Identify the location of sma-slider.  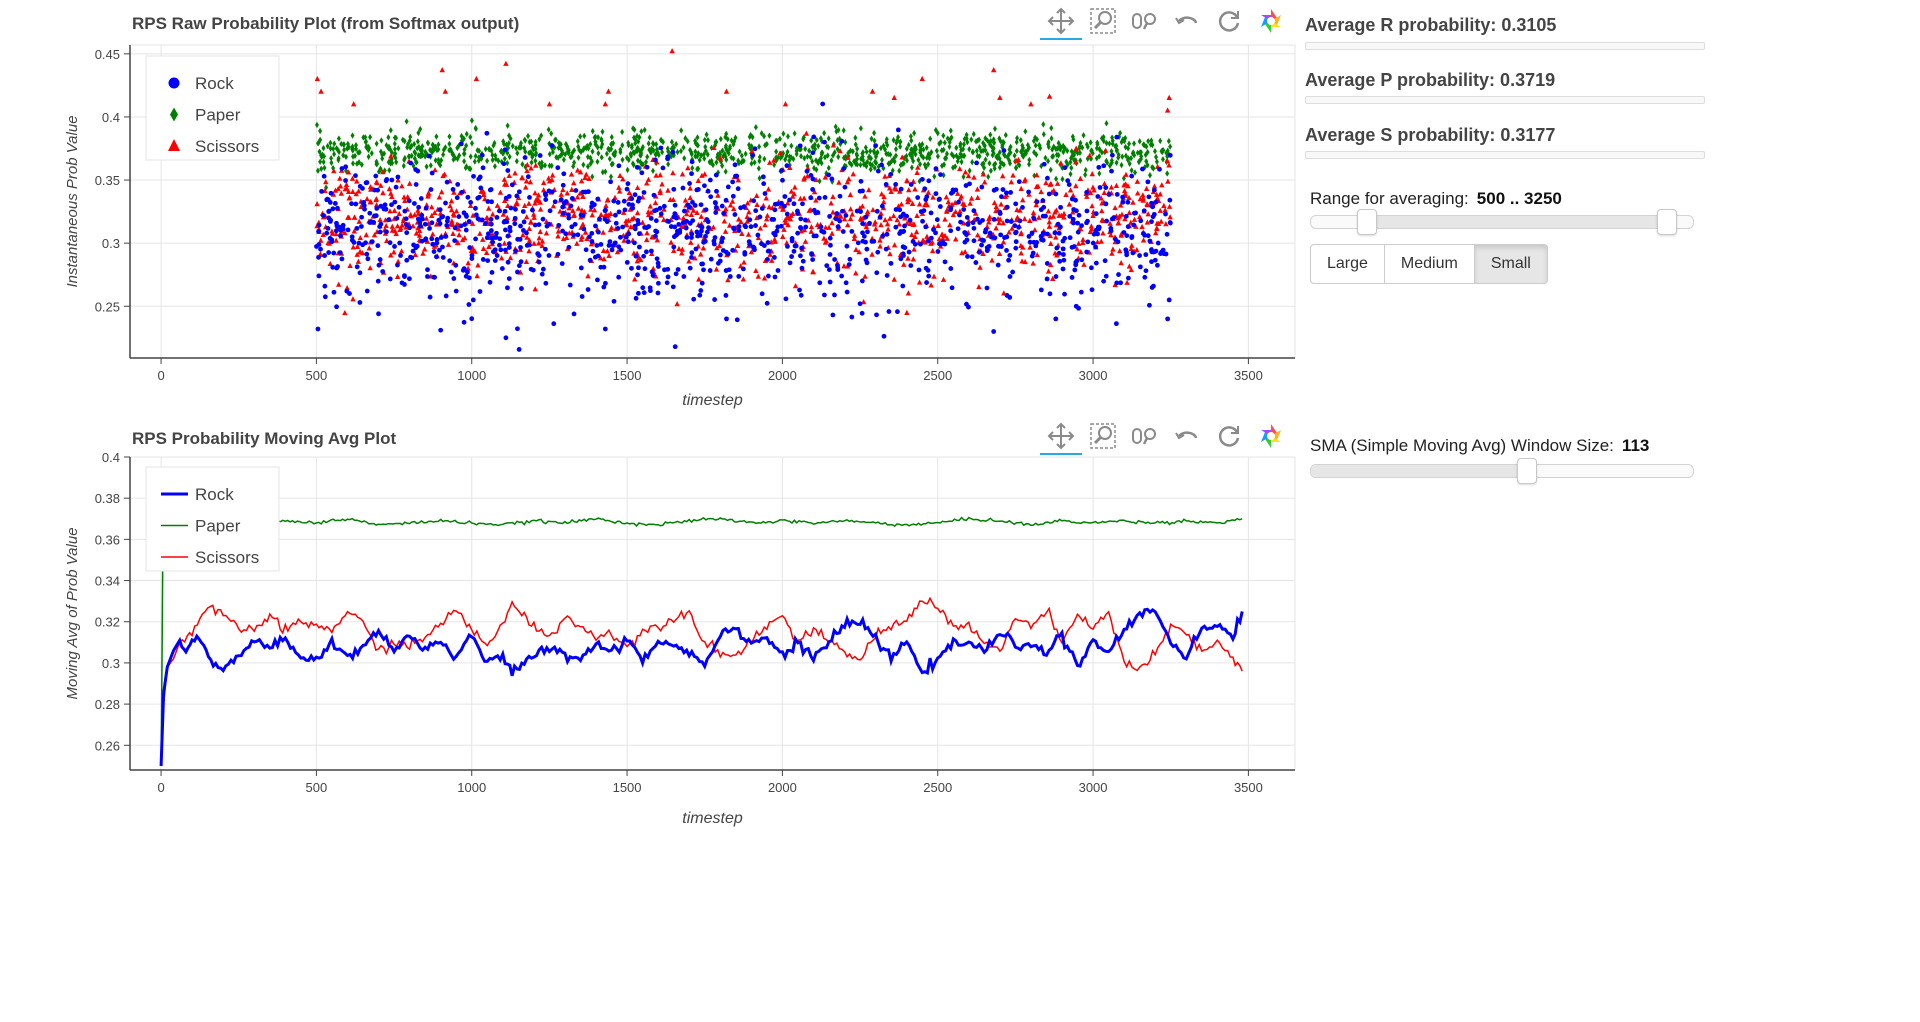
(1502, 471).